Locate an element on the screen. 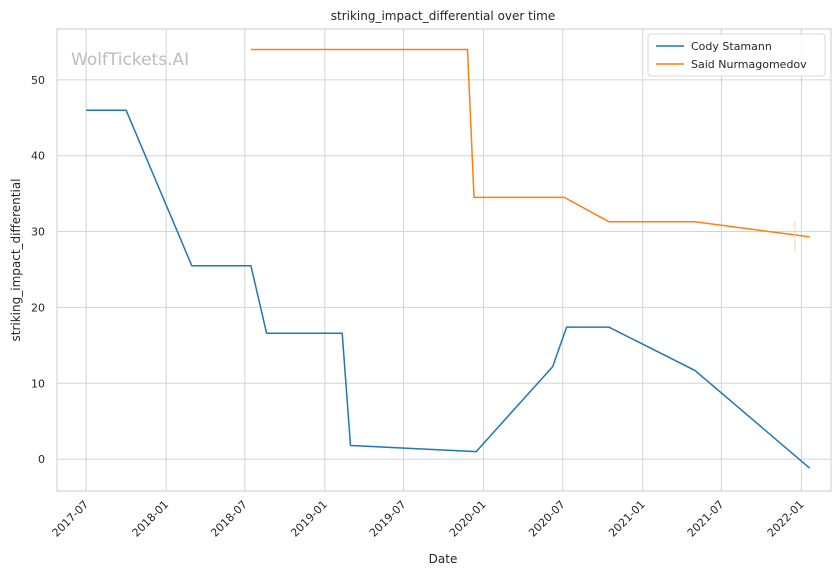  y-tick-label: 0 is located at coordinates (41, 459).